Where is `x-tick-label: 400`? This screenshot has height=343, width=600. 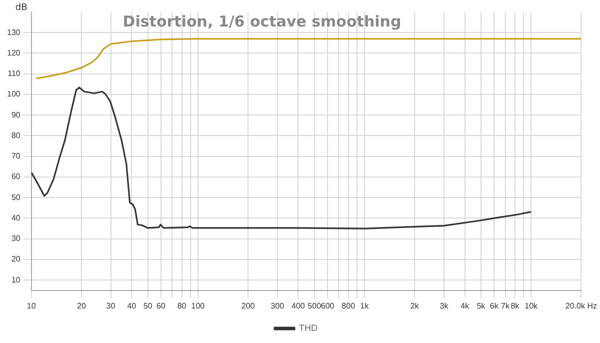 x-tick-label: 400 is located at coordinates (299, 305).